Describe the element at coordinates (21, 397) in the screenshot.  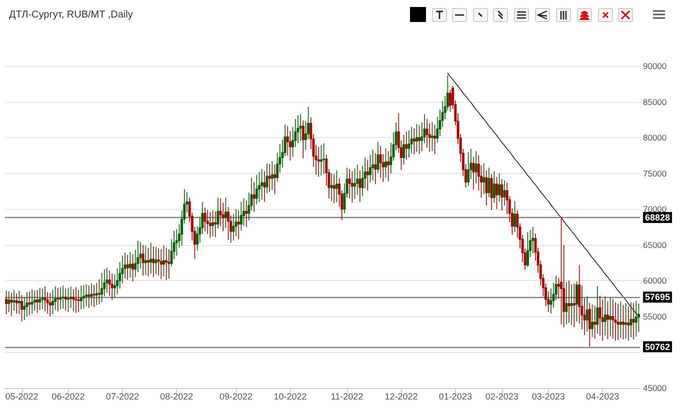
I see `x-tick-label: 05-2022` at that location.